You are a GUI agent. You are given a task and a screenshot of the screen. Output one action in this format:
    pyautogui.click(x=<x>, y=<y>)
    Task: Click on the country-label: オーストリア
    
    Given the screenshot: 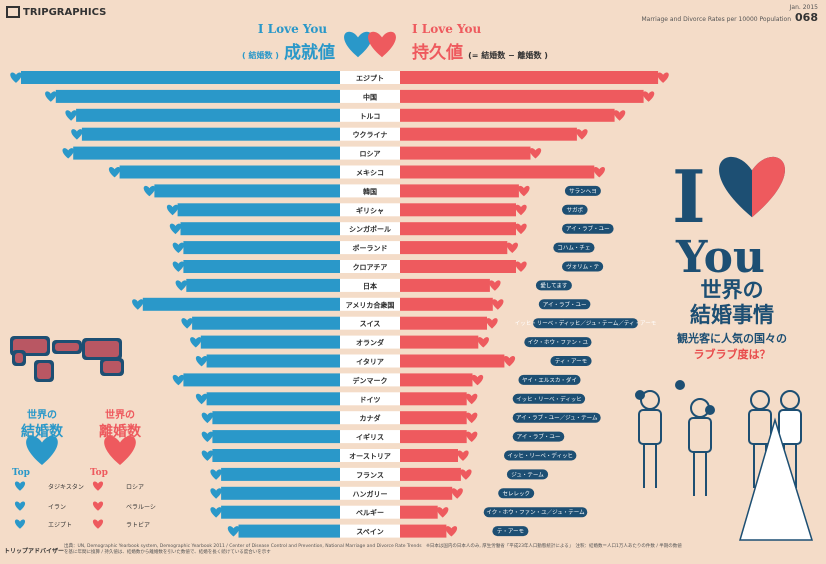 What is the action you would take?
    pyautogui.click(x=370, y=457)
    